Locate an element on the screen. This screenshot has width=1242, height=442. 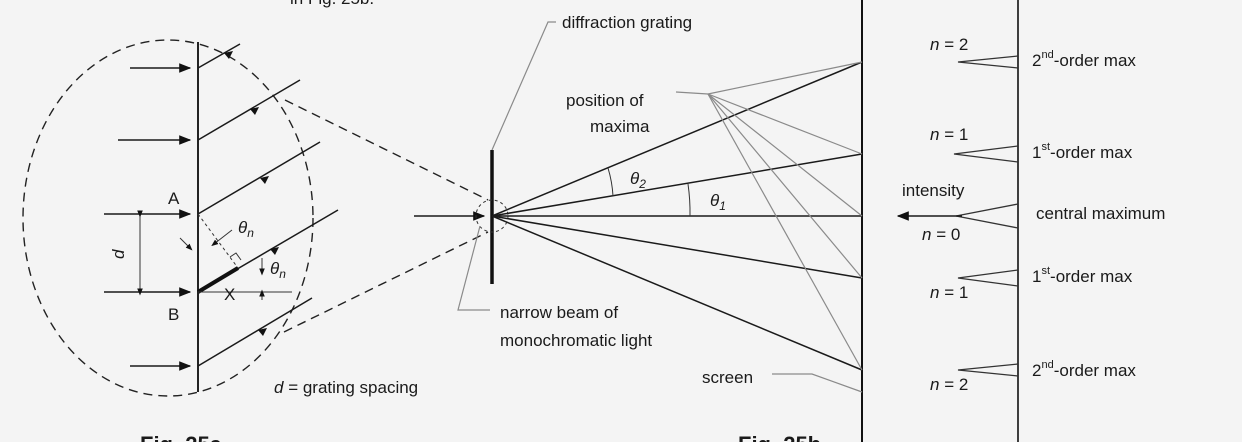
position-label-1: position of is located at coordinates (605, 100).